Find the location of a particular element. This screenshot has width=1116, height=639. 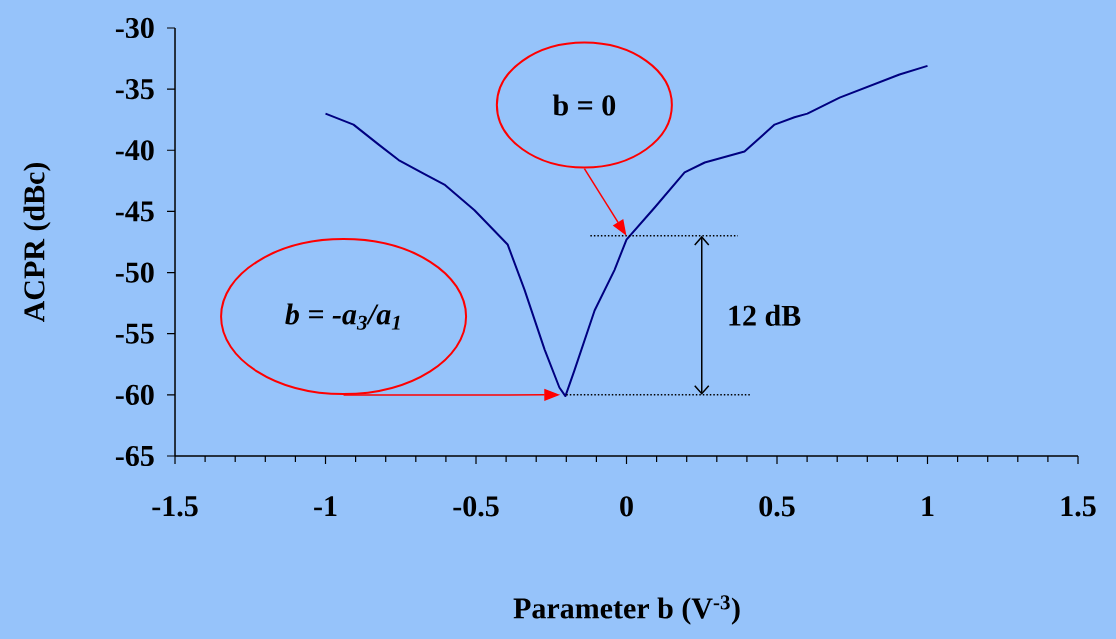

y-tick-label: -45 is located at coordinates (134, 211).